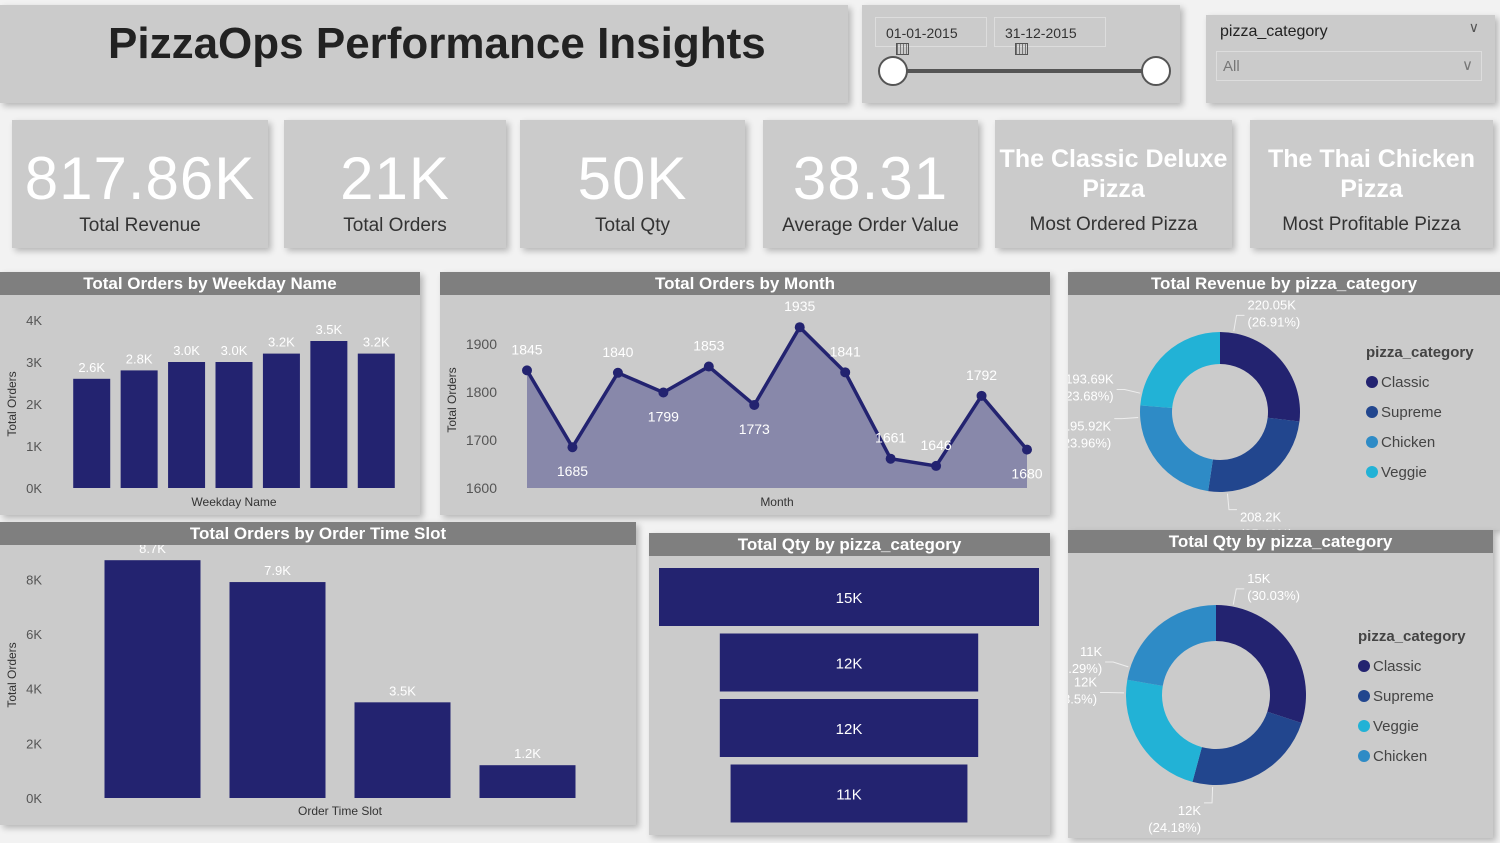 The width and height of the screenshot is (1500, 843). What do you see at coordinates (140, 226) in the screenshot?
I see `kpi-label: Total Revenue` at bounding box center [140, 226].